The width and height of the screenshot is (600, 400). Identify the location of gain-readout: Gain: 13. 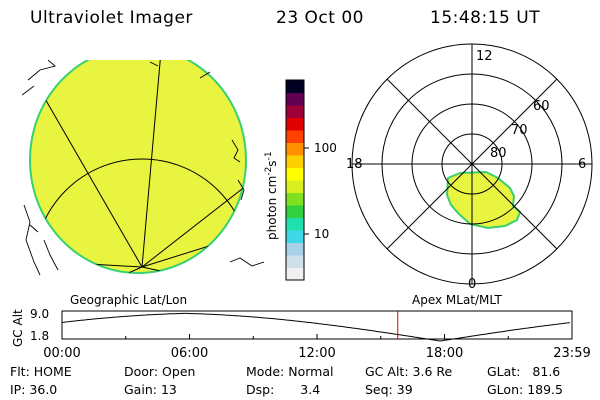
(150, 389).